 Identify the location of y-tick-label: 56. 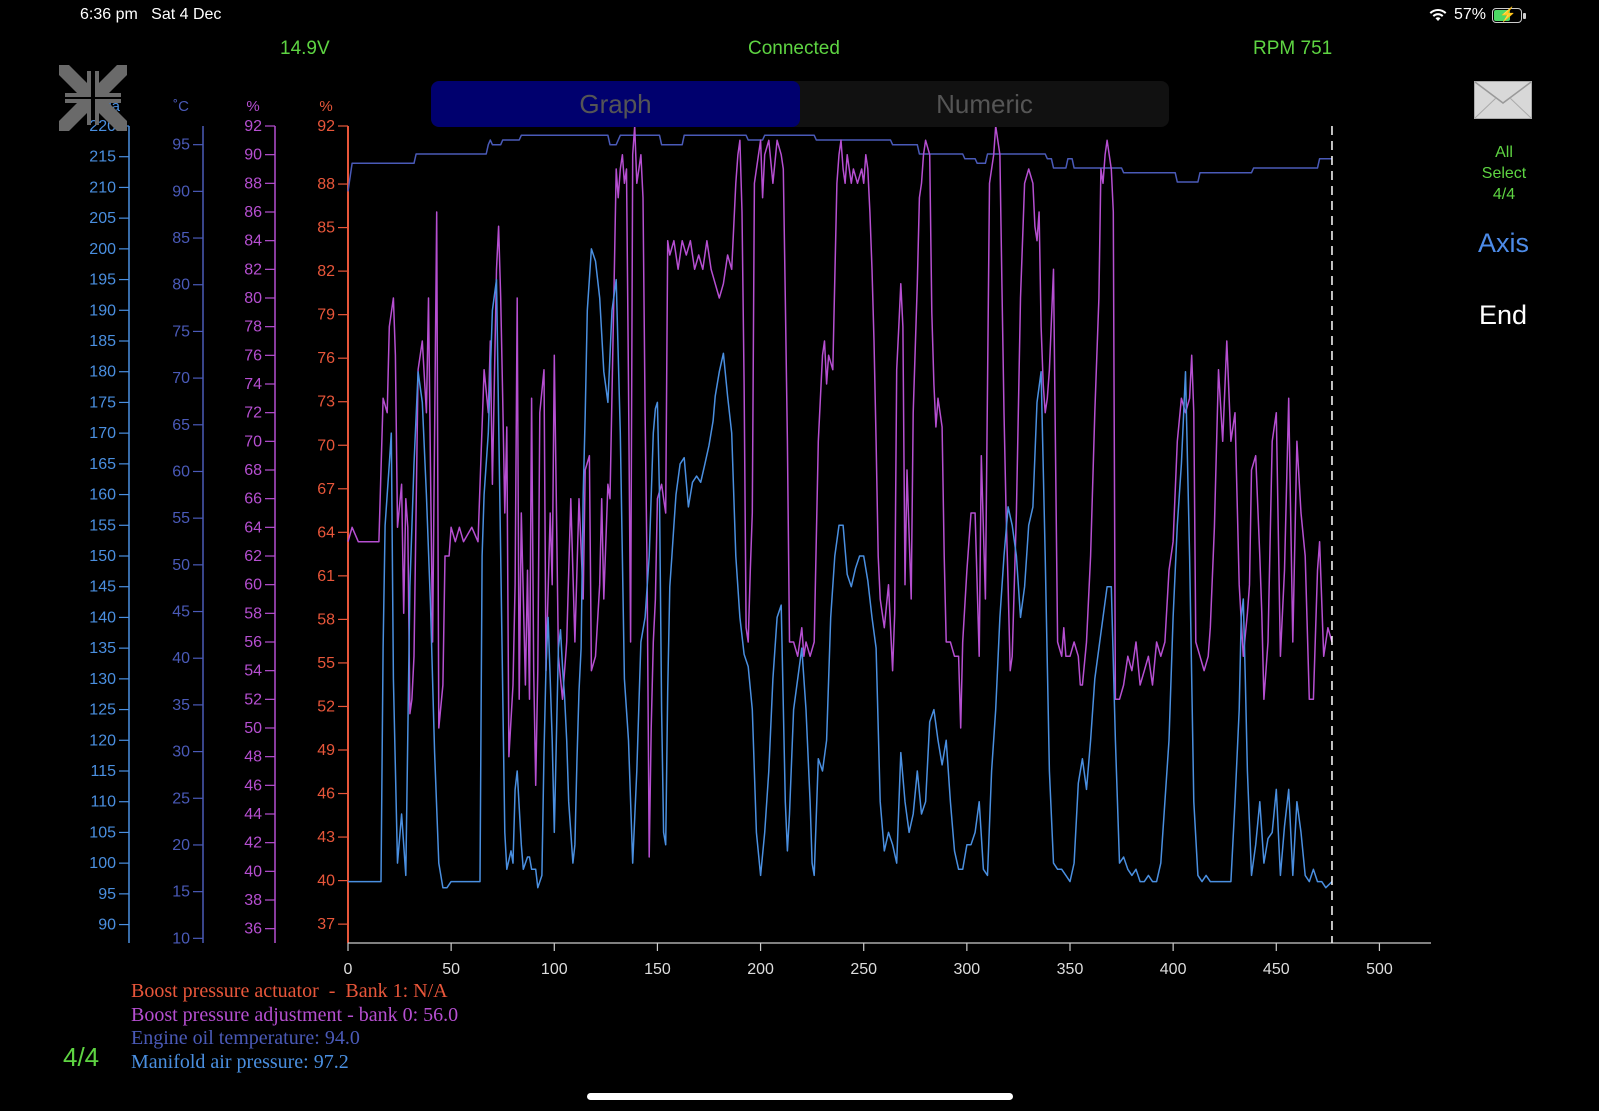
(253, 642).